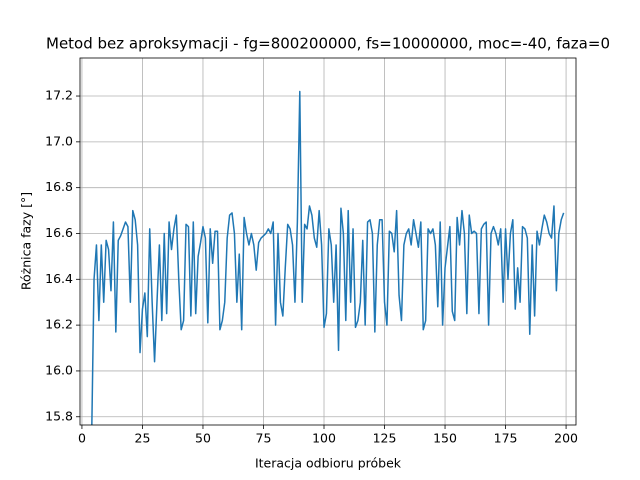 This screenshot has width=640, height=480. Describe the element at coordinates (26, 241) in the screenshot. I see `y-axis-label: Różnica fazy [°]` at that location.